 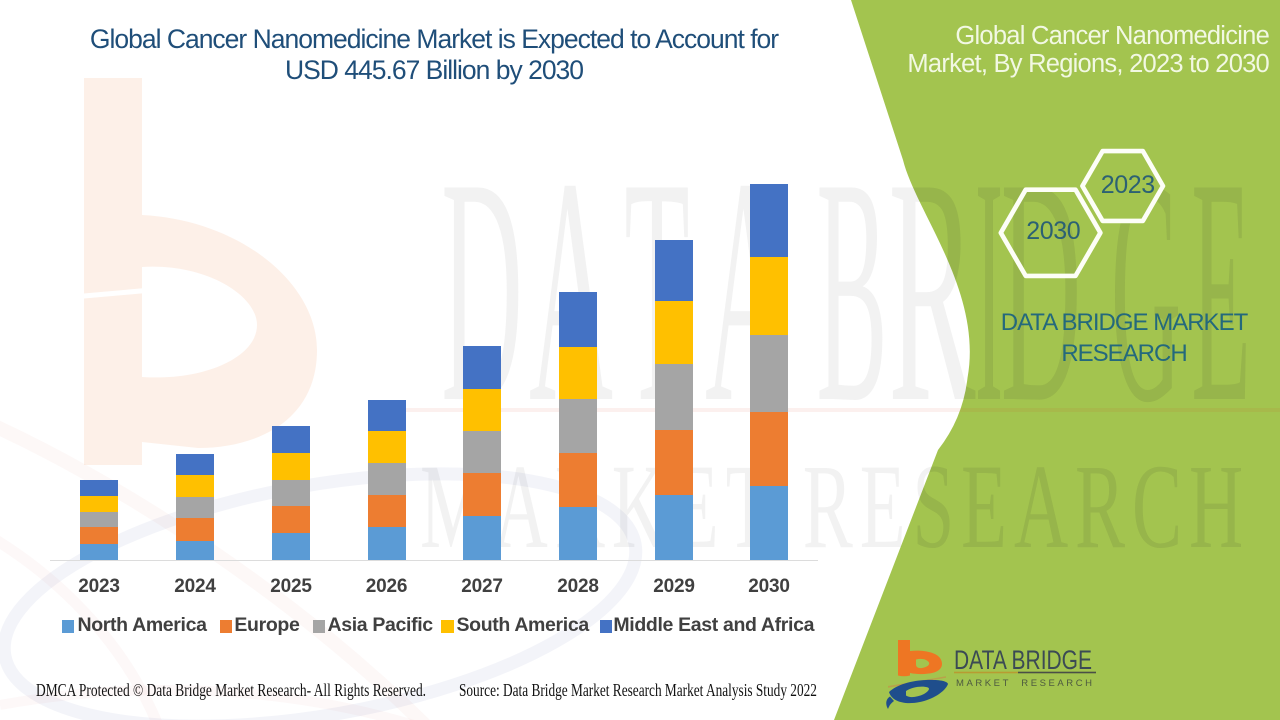 What do you see at coordinates (1024, 683) in the screenshot?
I see `svg-text: MARKET RESEARCH` at bounding box center [1024, 683].